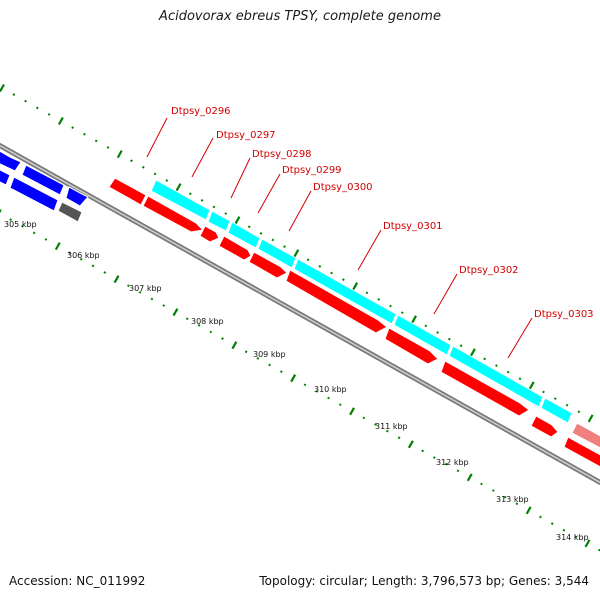  What do you see at coordinates (585, 436) in the screenshot?
I see `gene-pseudo` at bounding box center [585, 436].